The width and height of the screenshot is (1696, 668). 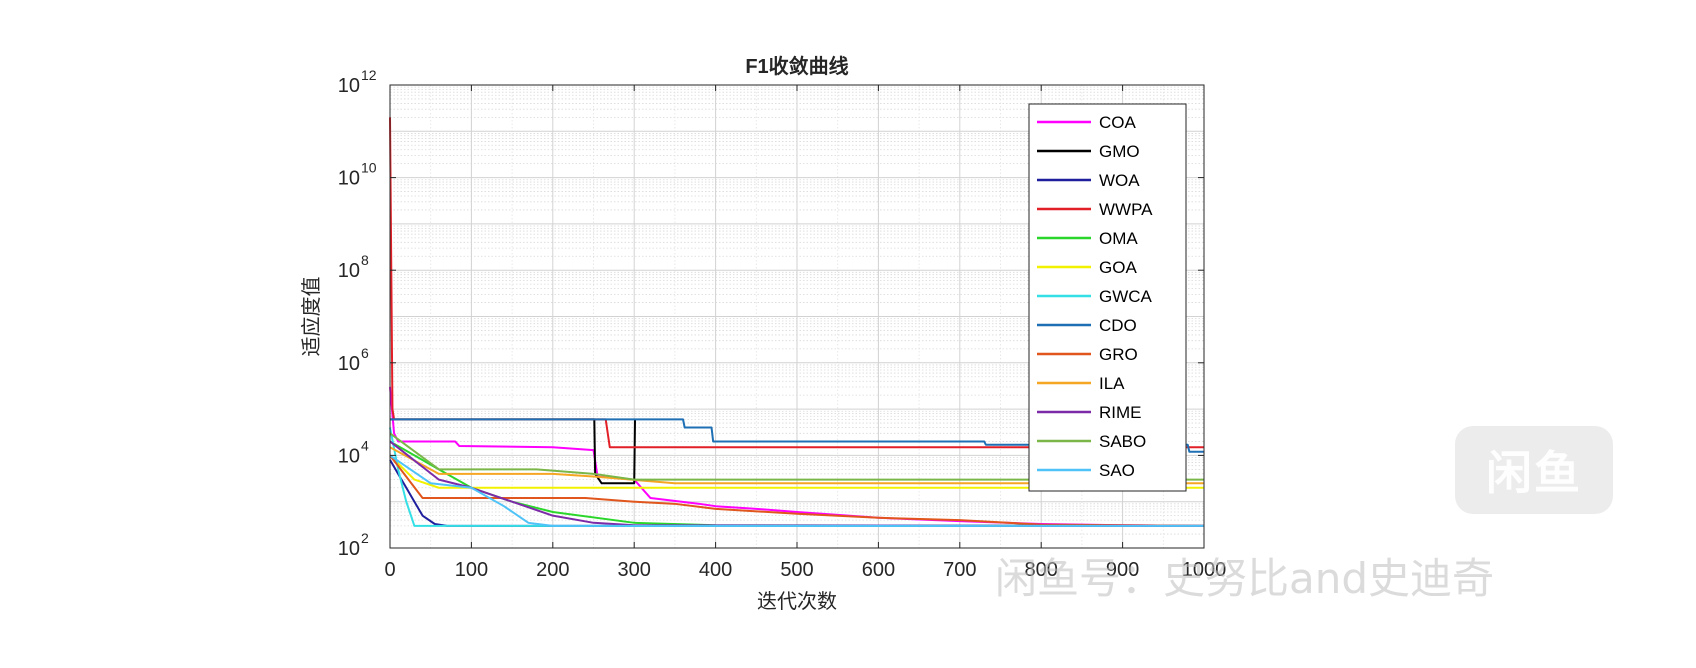 I want to click on legend-label-coa: COA, so click(x=1118, y=122).